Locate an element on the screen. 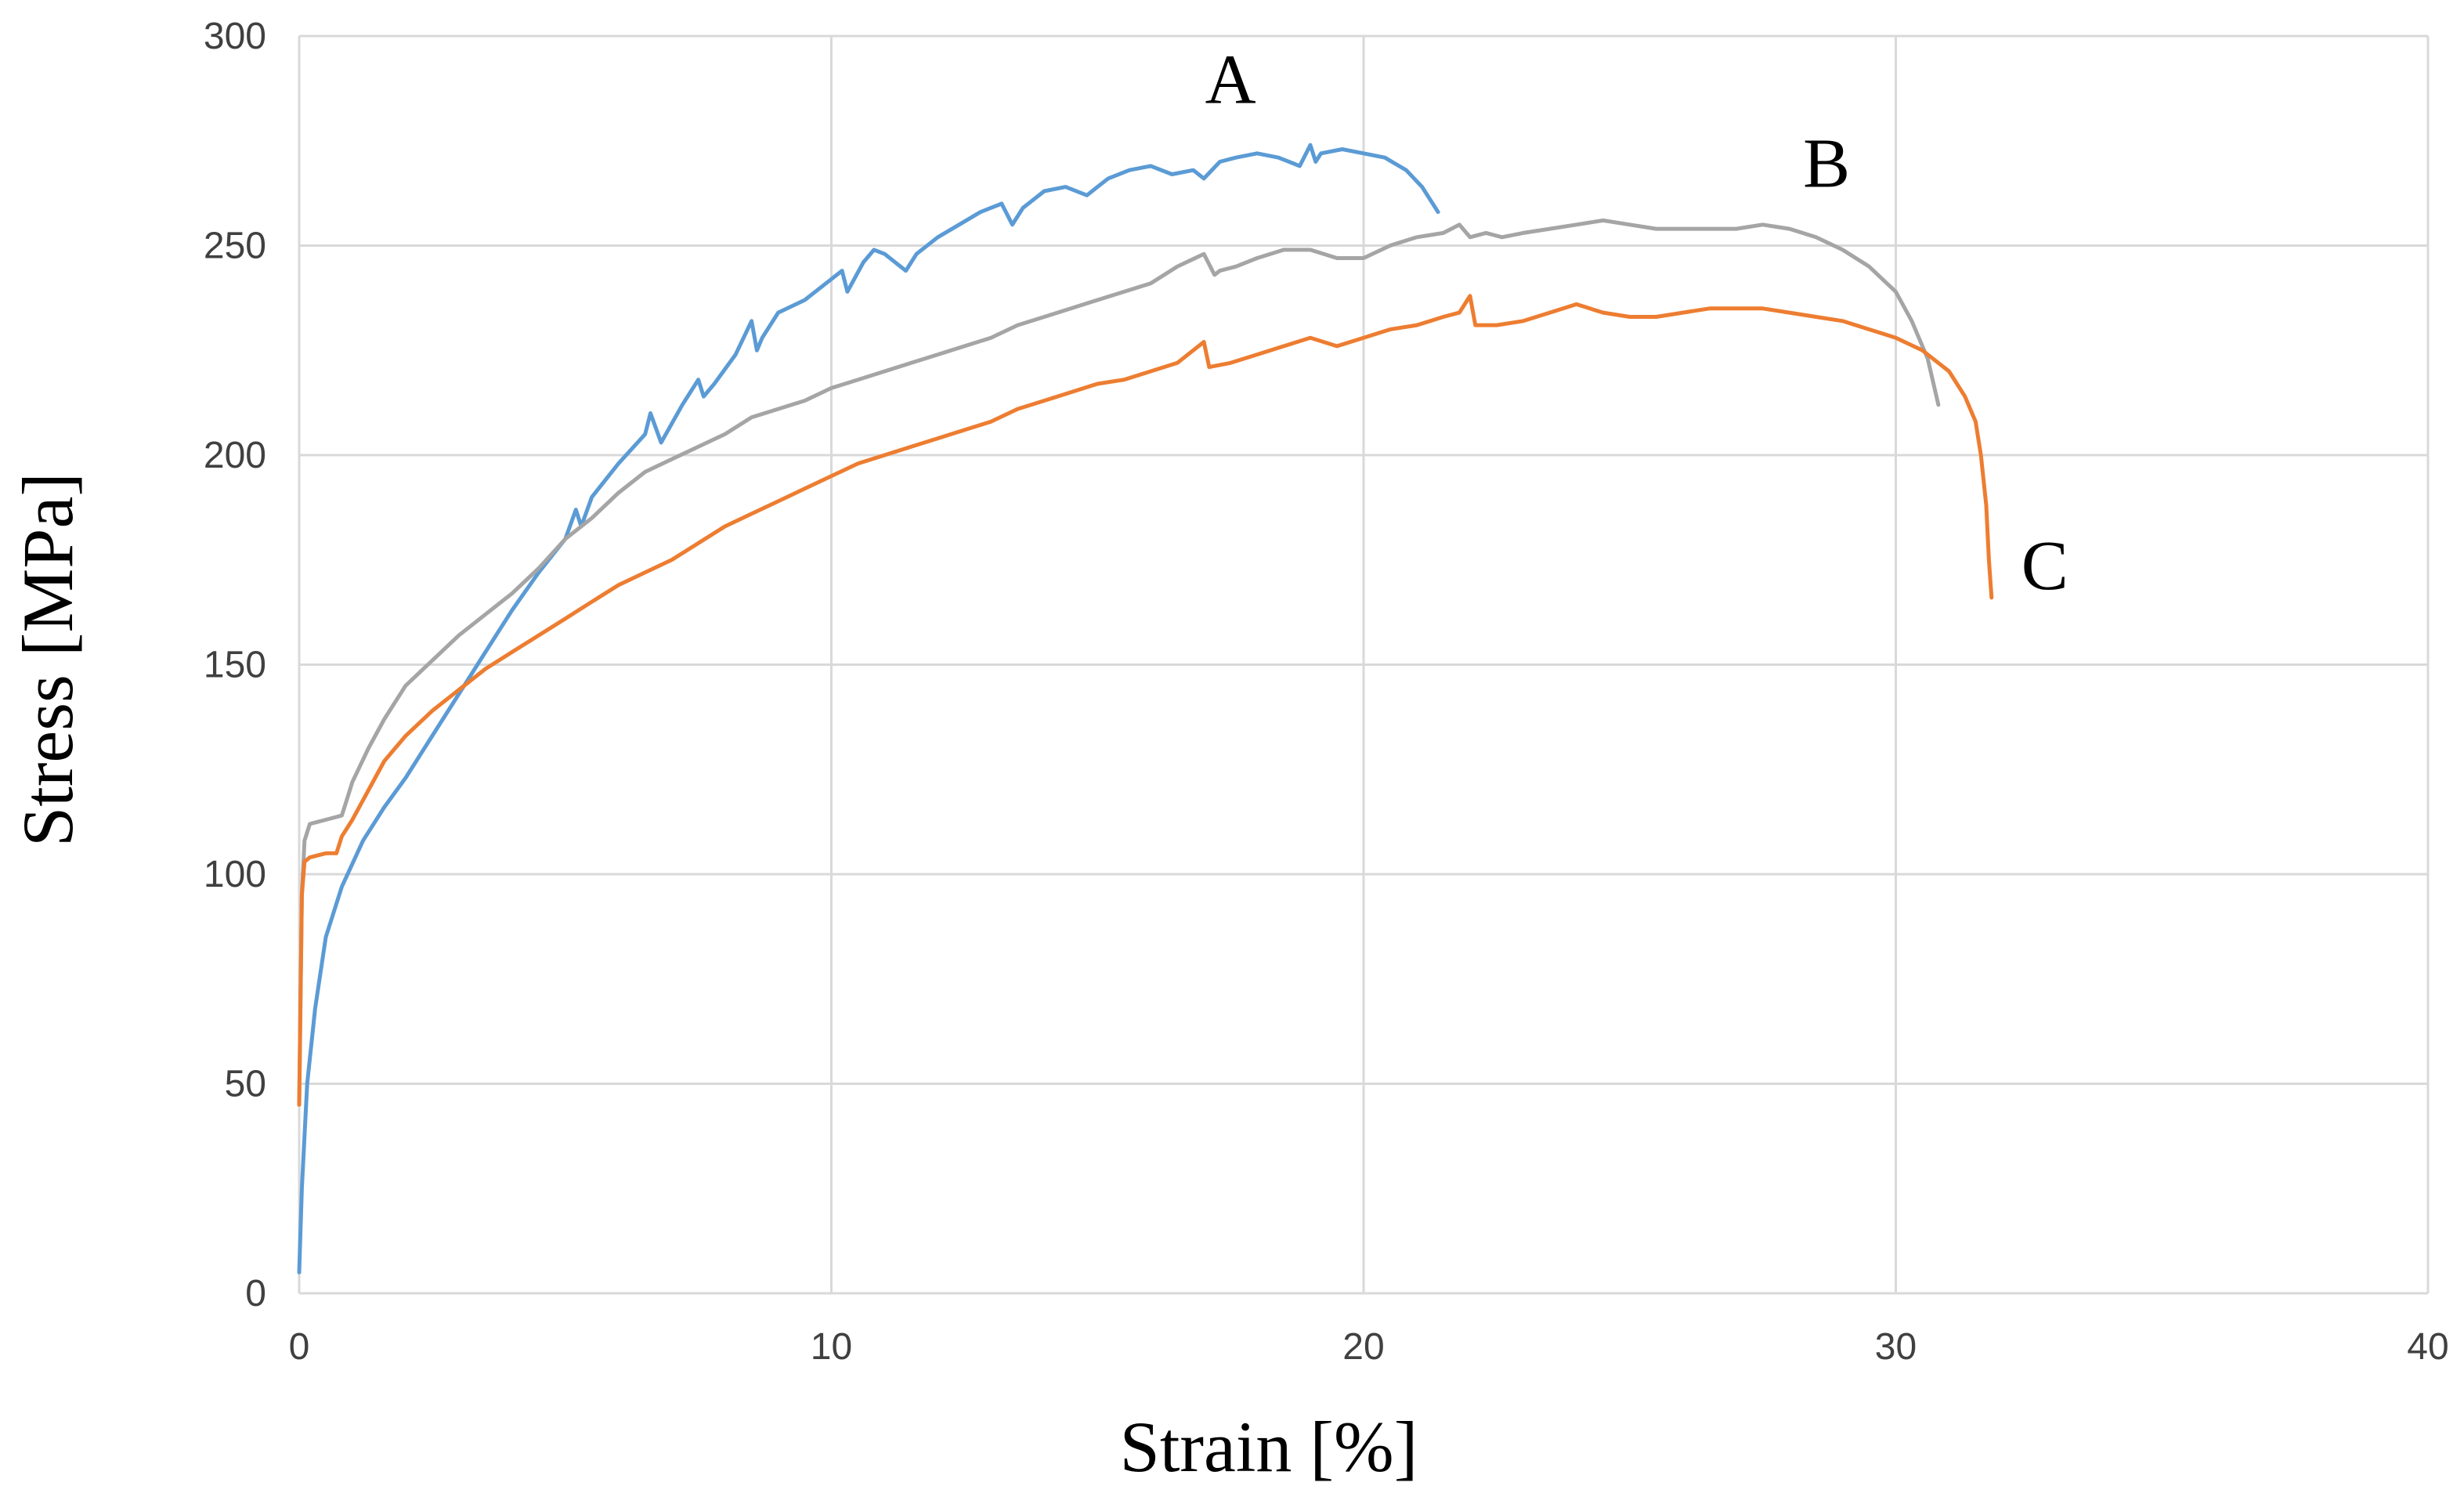 Image resolution: width=2464 pixels, height=1504 pixels. series-label-a: A is located at coordinates (1230, 80).